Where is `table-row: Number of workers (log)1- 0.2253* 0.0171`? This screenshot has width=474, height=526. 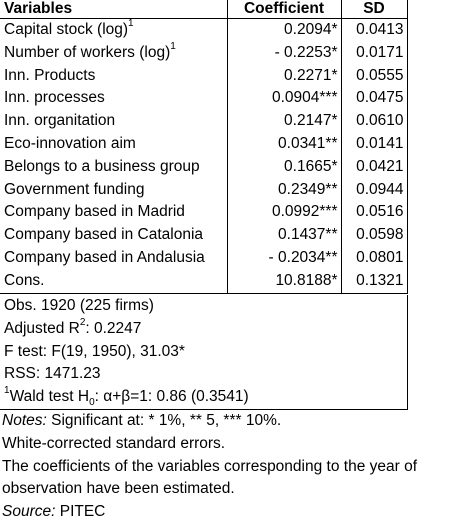
table-row: Number of workers (log)1- 0.2253* 0.0171 is located at coordinates (204, 52).